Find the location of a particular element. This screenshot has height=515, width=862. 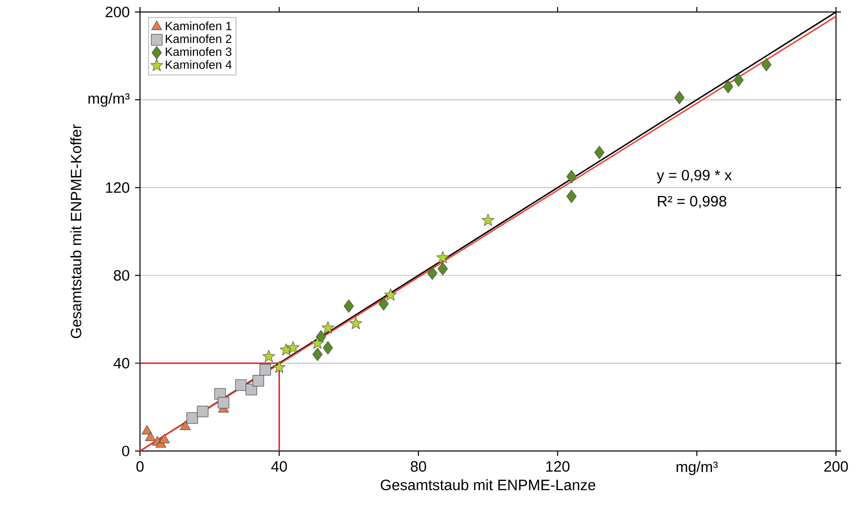

x-tick-label: 40 is located at coordinates (279, 466).